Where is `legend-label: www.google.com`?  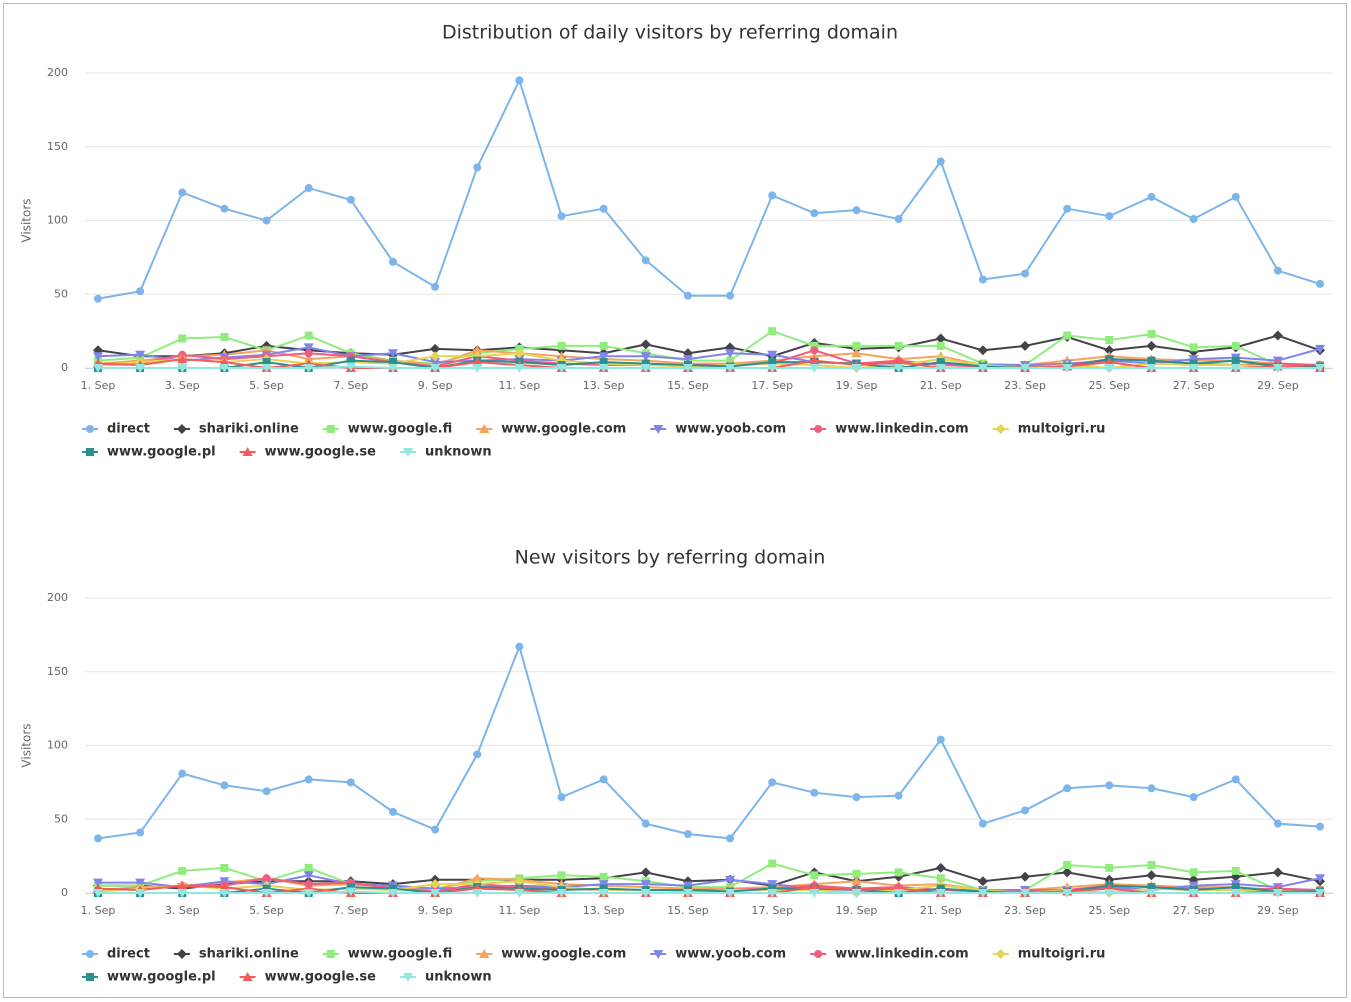
legend-label: www.google.com is located at coordinates (563, 954).